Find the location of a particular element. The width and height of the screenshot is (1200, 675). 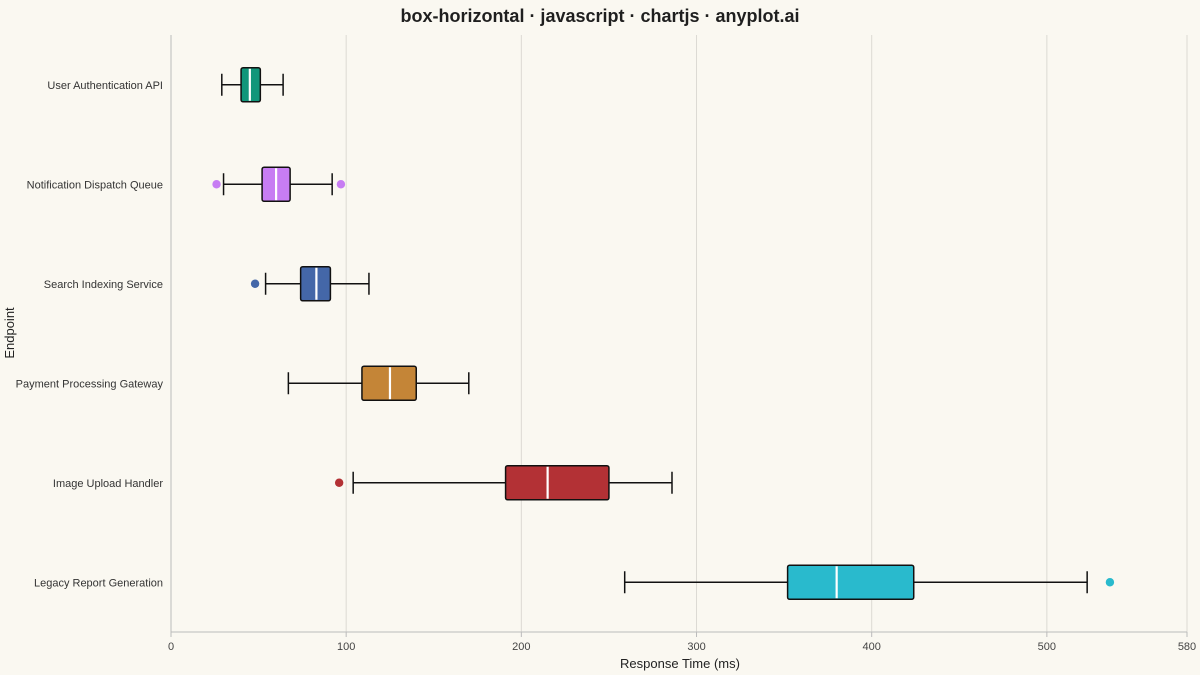

x-tick-label: 300 is located at coordinates (696, 647).